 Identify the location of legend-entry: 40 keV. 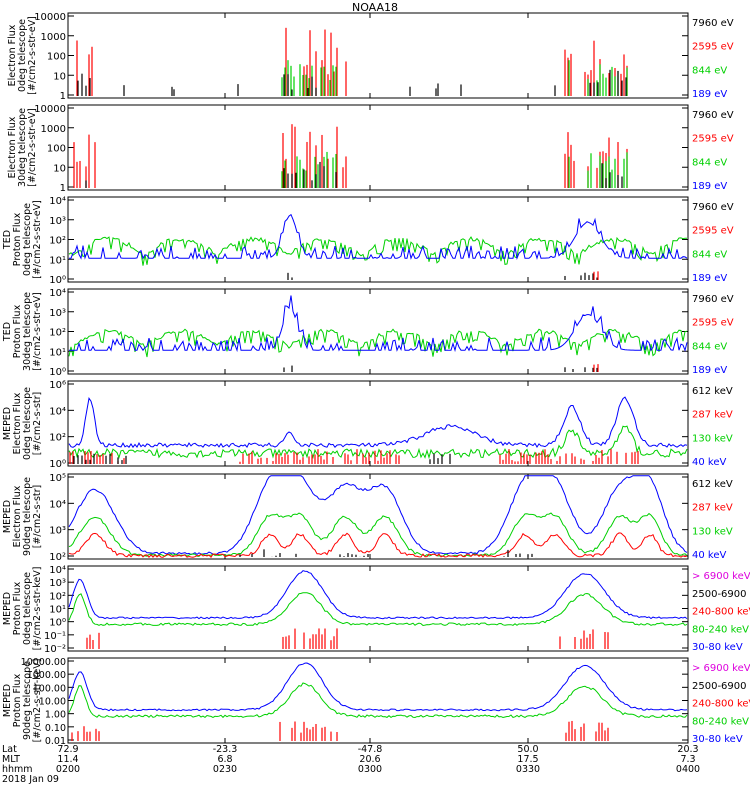
(709, 462).